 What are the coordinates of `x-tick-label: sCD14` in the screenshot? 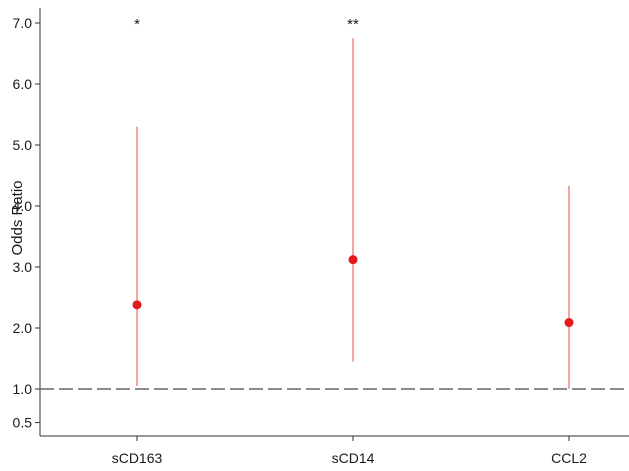 It's located at (353, 458).